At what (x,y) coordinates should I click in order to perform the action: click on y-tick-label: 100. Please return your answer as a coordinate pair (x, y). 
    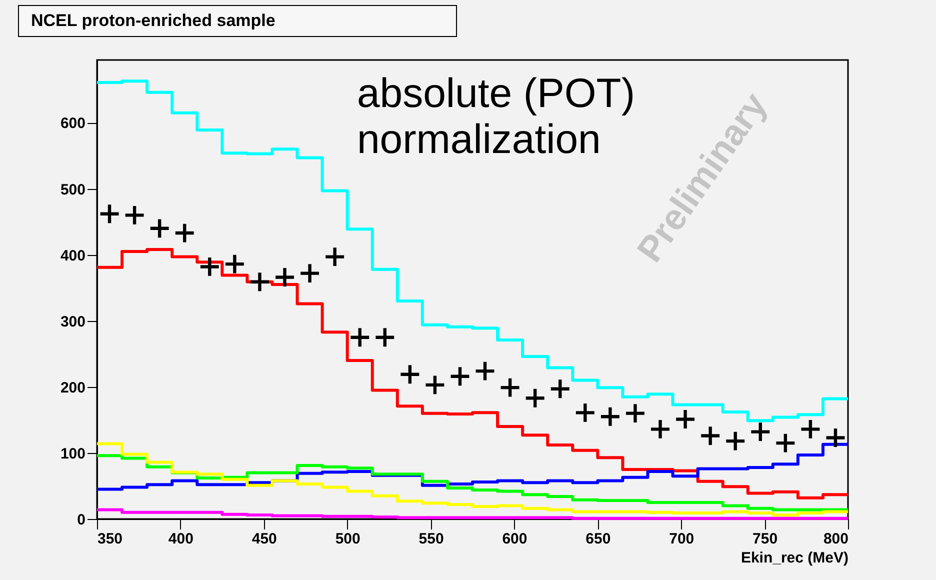
    Looking at the image, I should click on (73, 453).